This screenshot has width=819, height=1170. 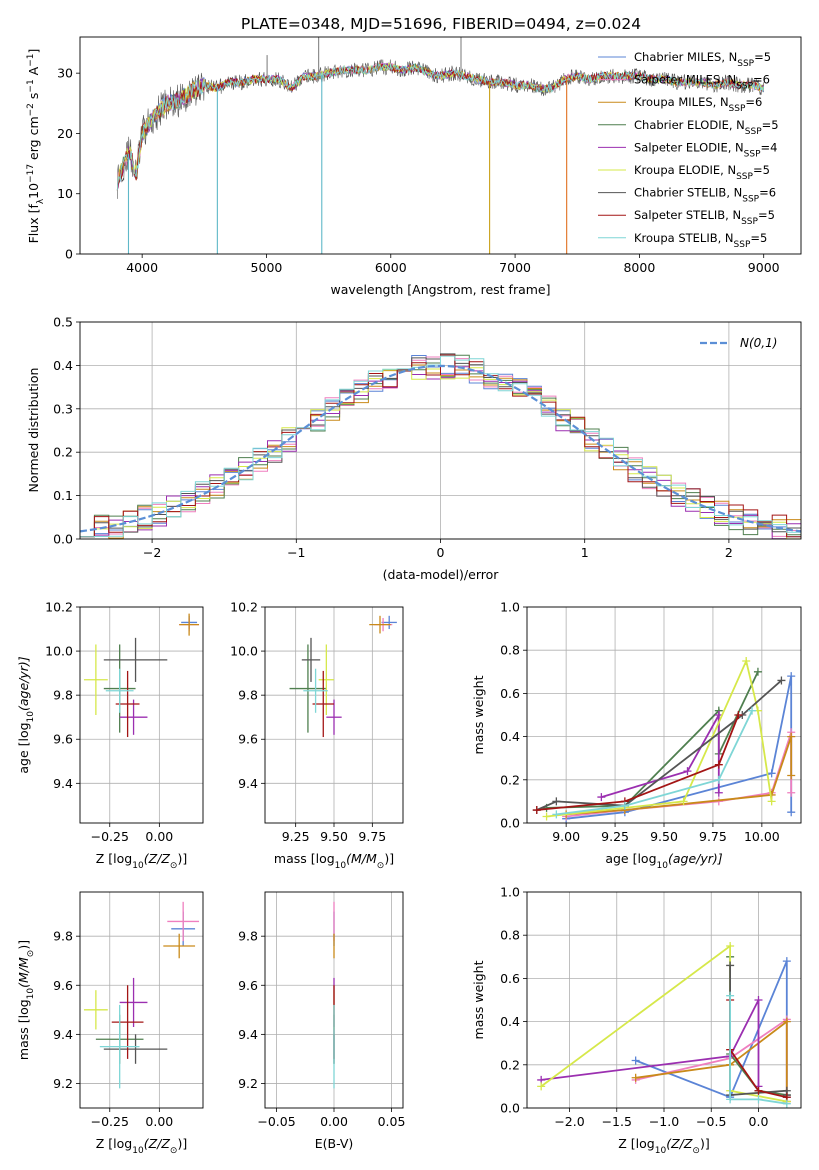 I want to click on age-vs-Z-xlabel-part: ⊙, so click(x=174, y=866).